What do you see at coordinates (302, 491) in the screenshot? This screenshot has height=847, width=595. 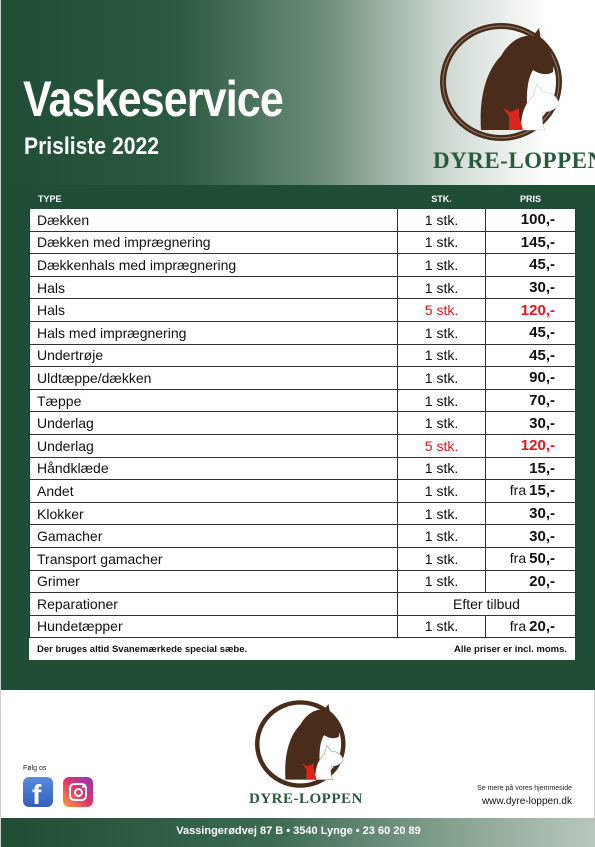 I see `table-row: Andet 1 stk. fra 15,-` at bounding box center [302, 491].